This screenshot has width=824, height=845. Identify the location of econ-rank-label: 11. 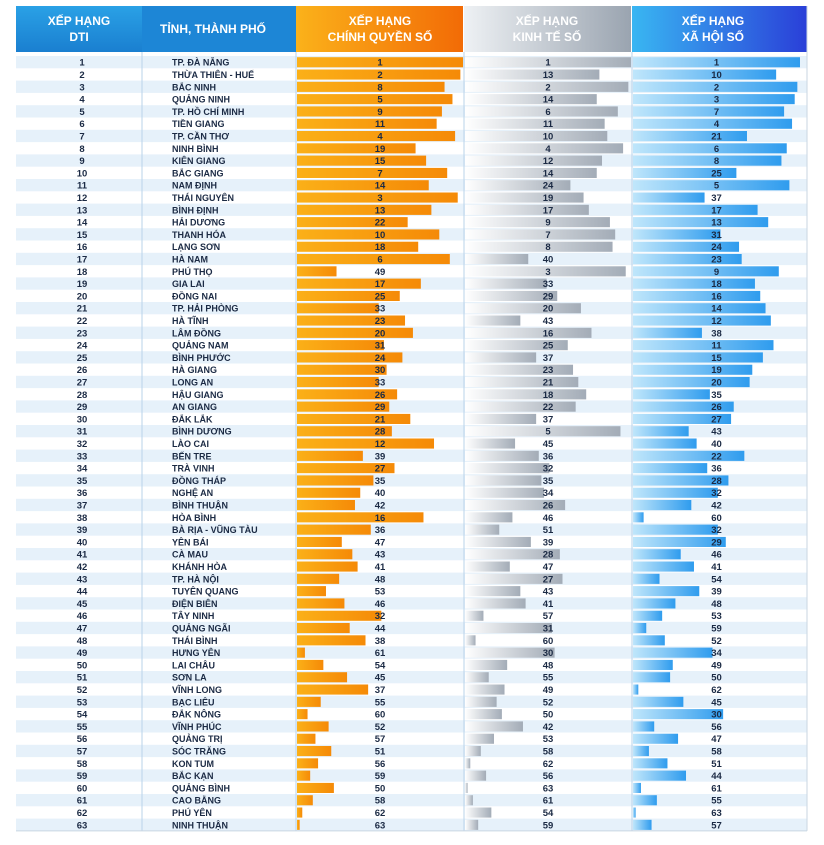
(548, 124).